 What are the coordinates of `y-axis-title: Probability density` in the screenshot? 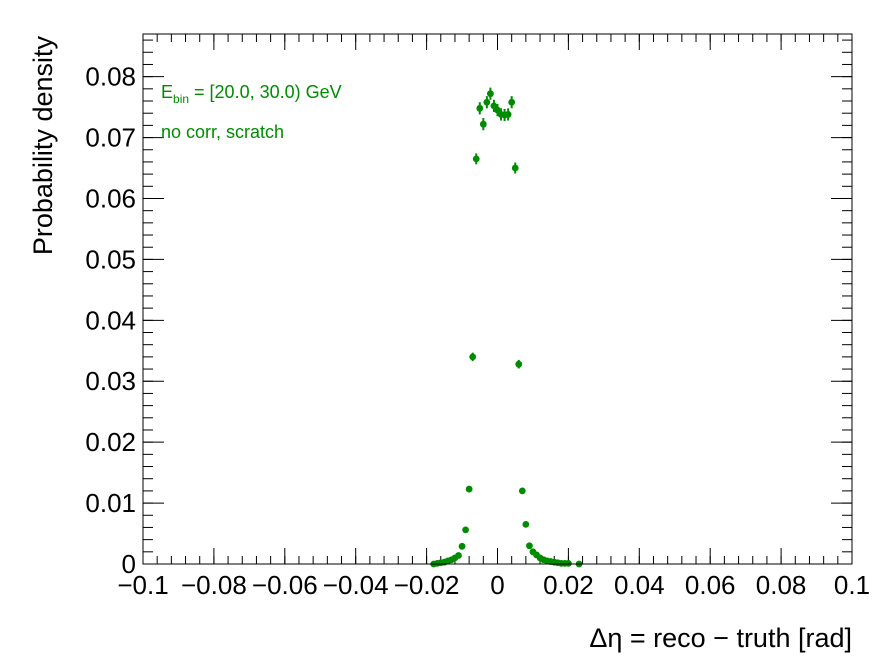 It's located at (43, 146).